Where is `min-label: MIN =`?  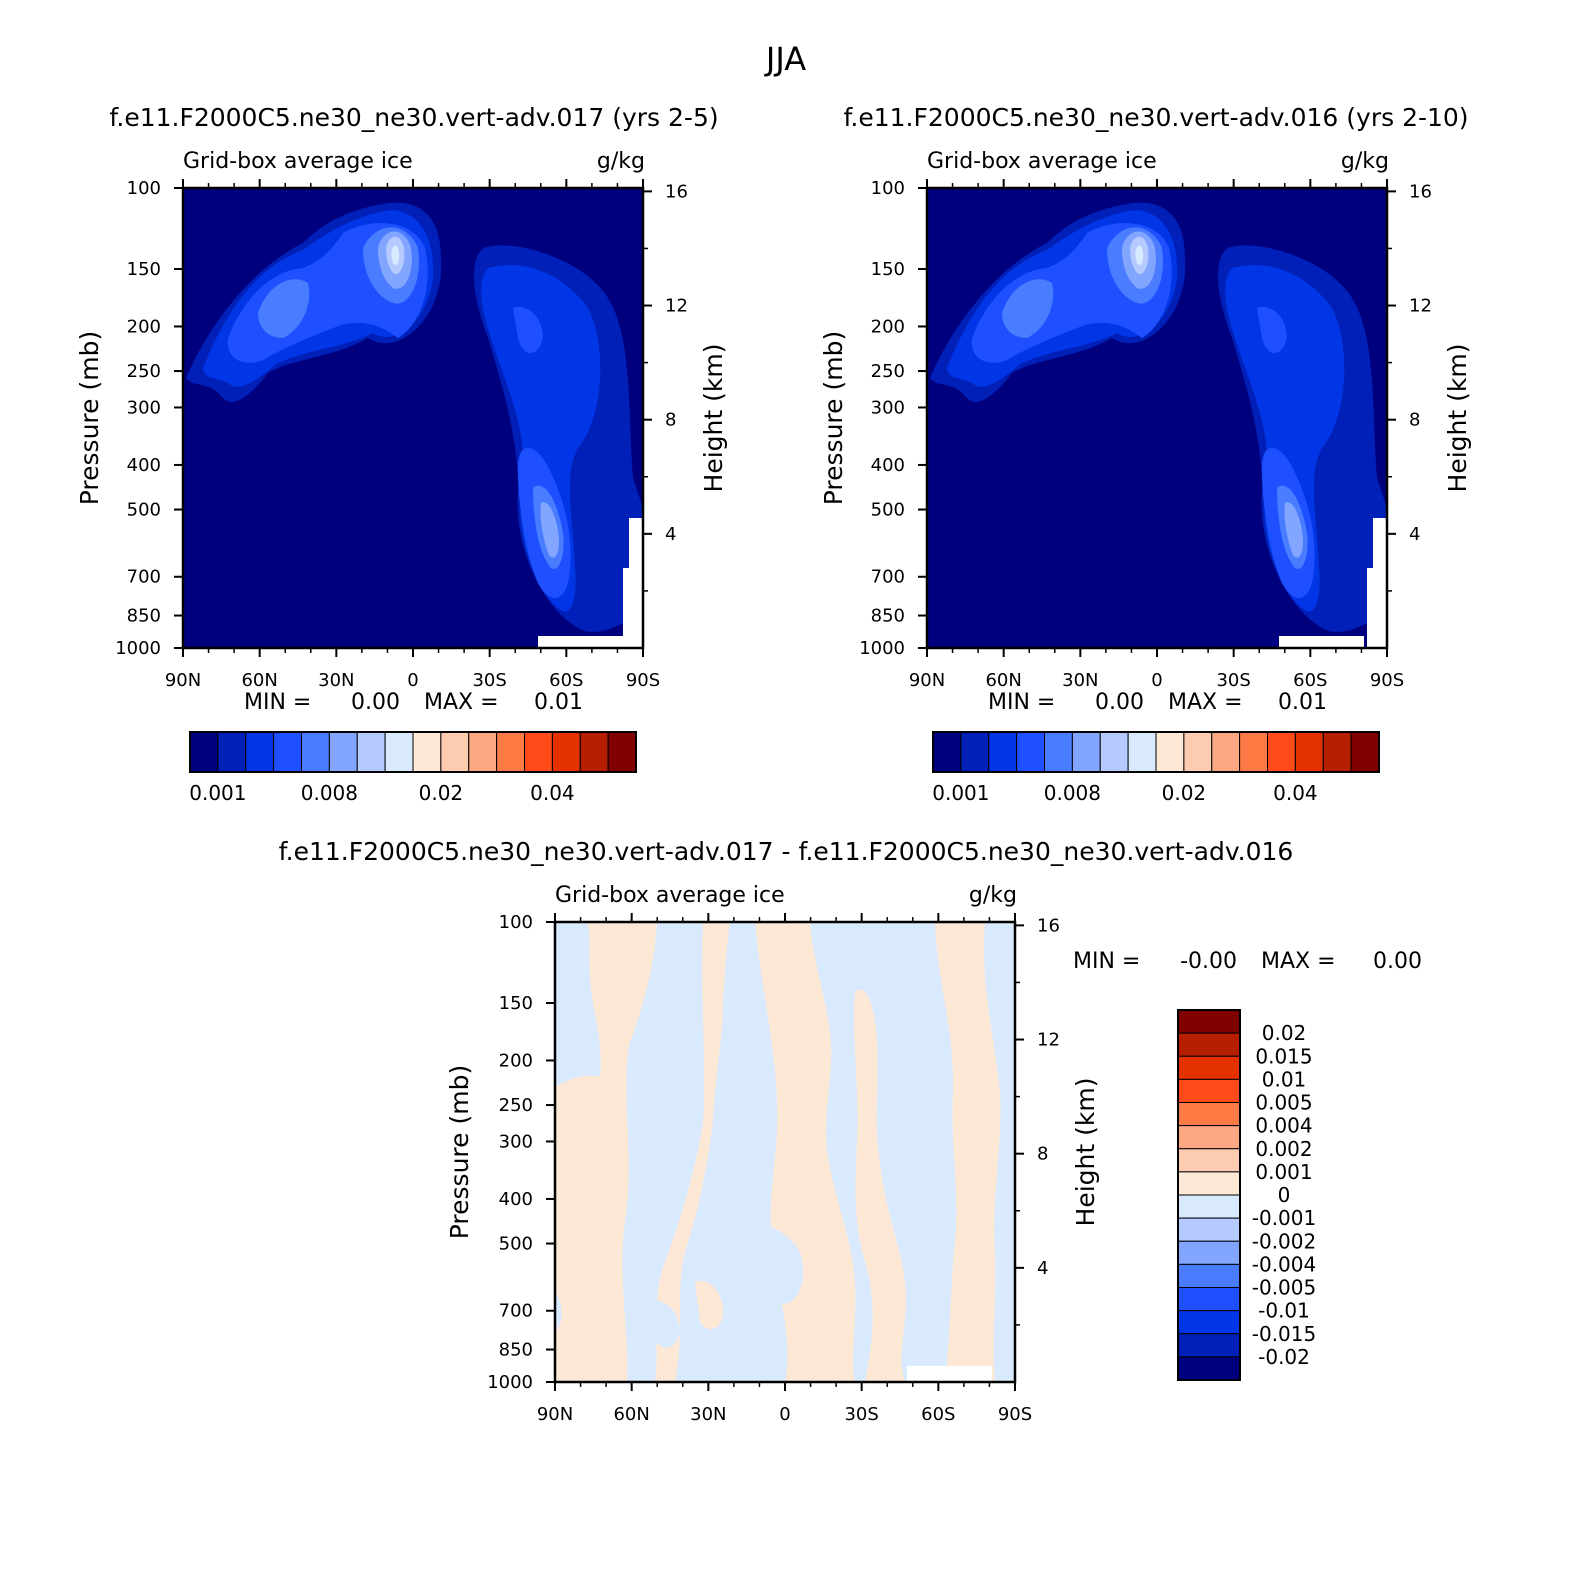 min-label: MIN = is located at coordinates (1021, 702).